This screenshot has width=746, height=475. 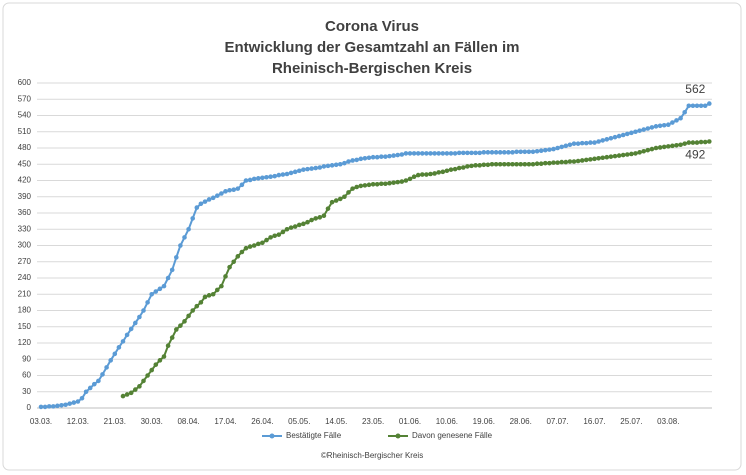 What do you see at coordinates (299, 421) in the screenshot?
I see `x-tick-label: 05.05.` at bounding box center [299, 421].